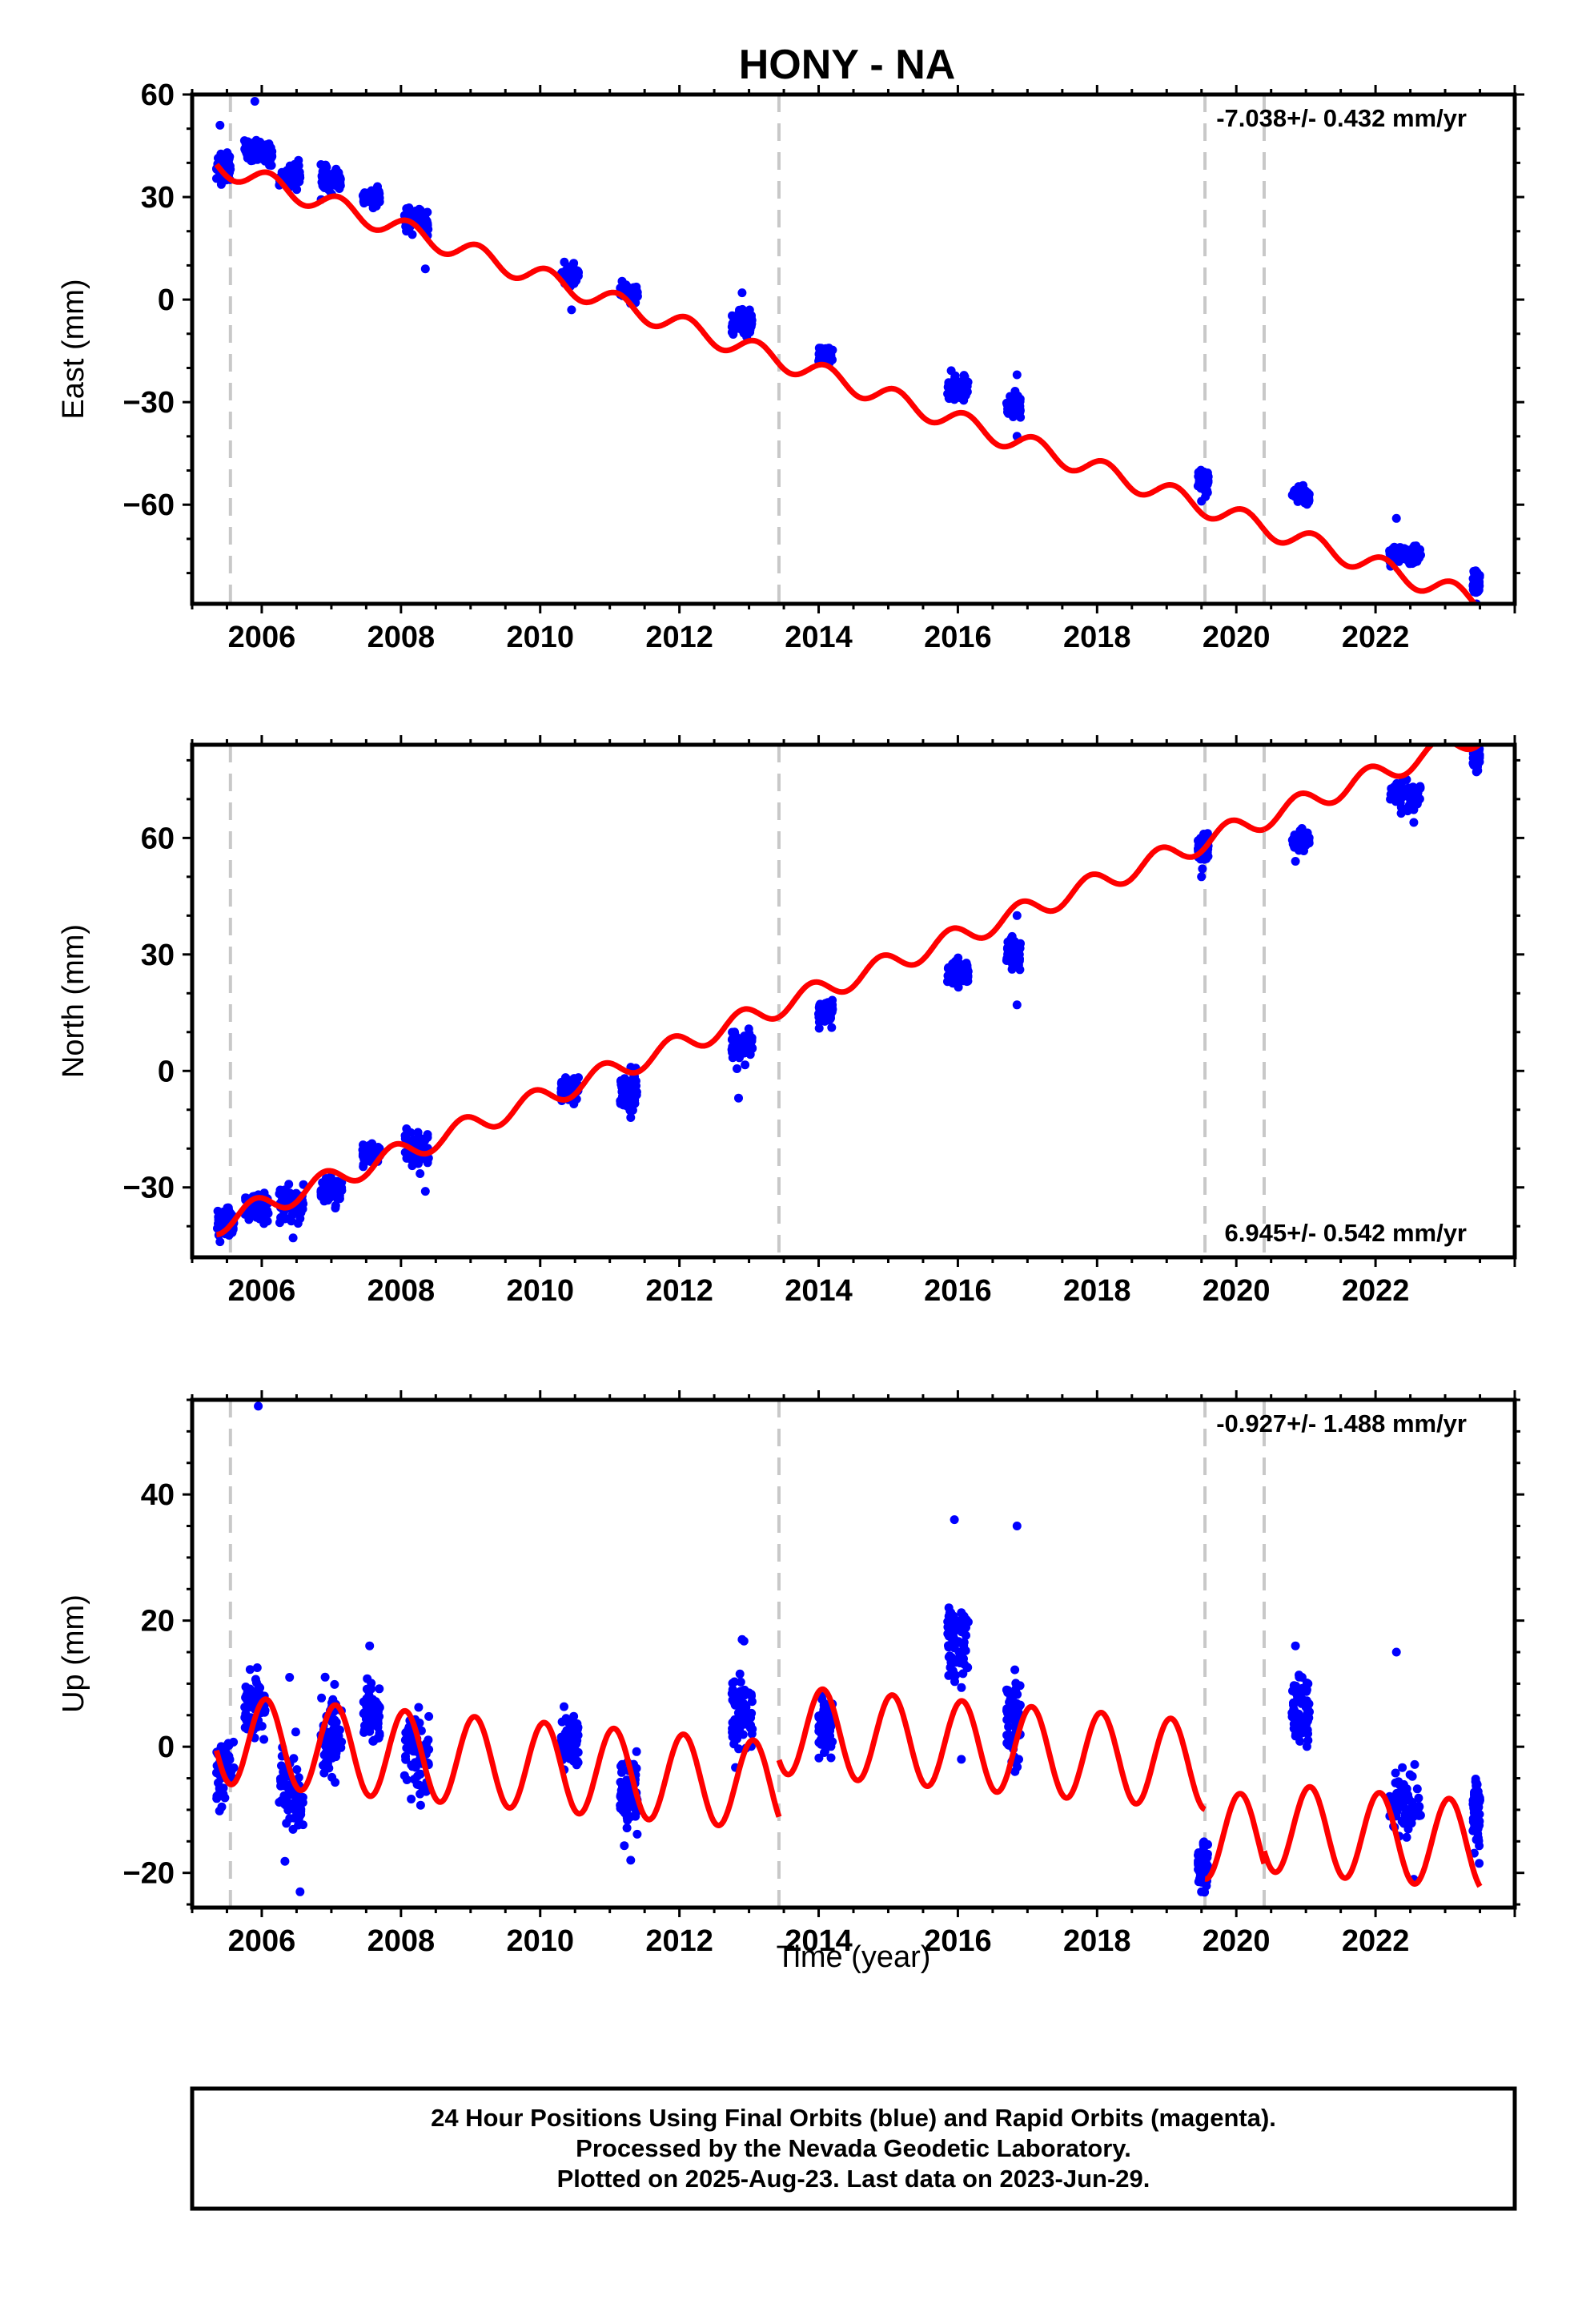 This screenshot has height=2324, width=1582. Describe the element at coordinates (853, 2148) in the screenshot. I see `footer-frame` at that location.